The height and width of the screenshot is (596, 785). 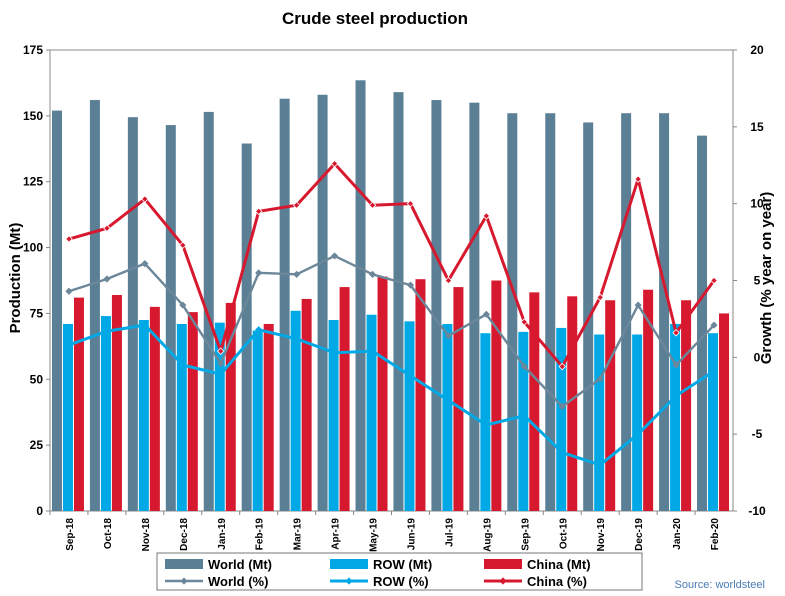 I want to click on y2-tick-label: 10, so click(x=757, y=204).